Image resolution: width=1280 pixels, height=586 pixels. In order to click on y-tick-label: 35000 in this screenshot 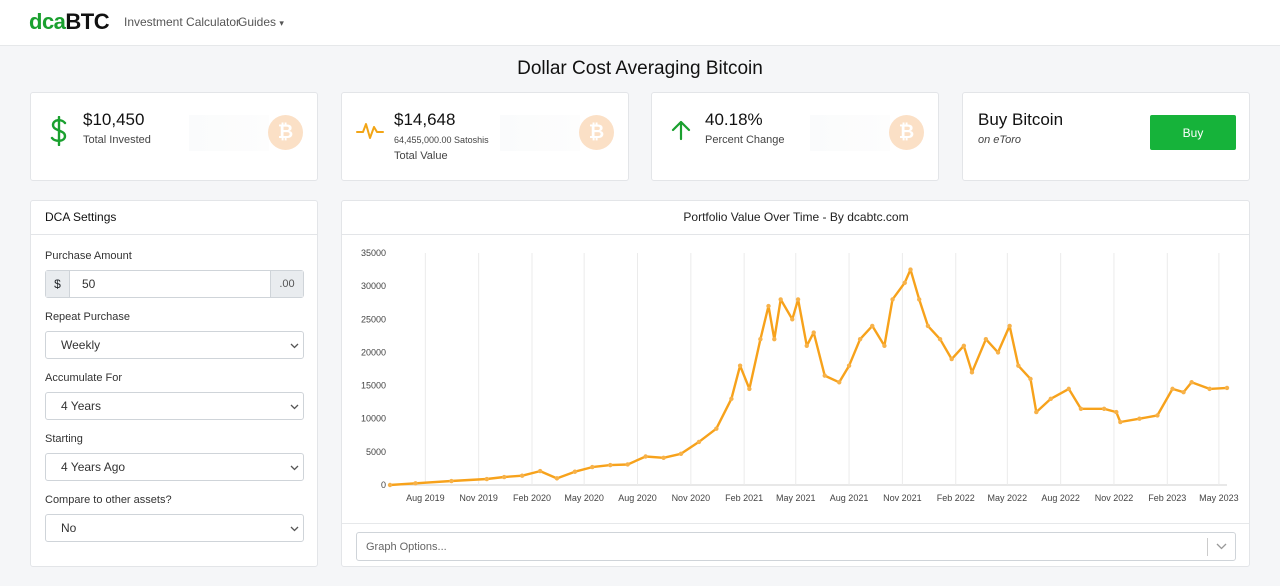, I will do `click(373, 253)`.